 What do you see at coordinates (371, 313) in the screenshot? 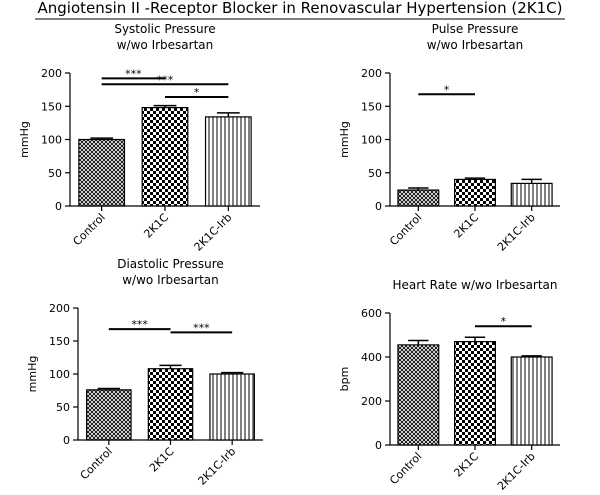
I see `y-tick-label: 600` at bounding box center [371, 313].